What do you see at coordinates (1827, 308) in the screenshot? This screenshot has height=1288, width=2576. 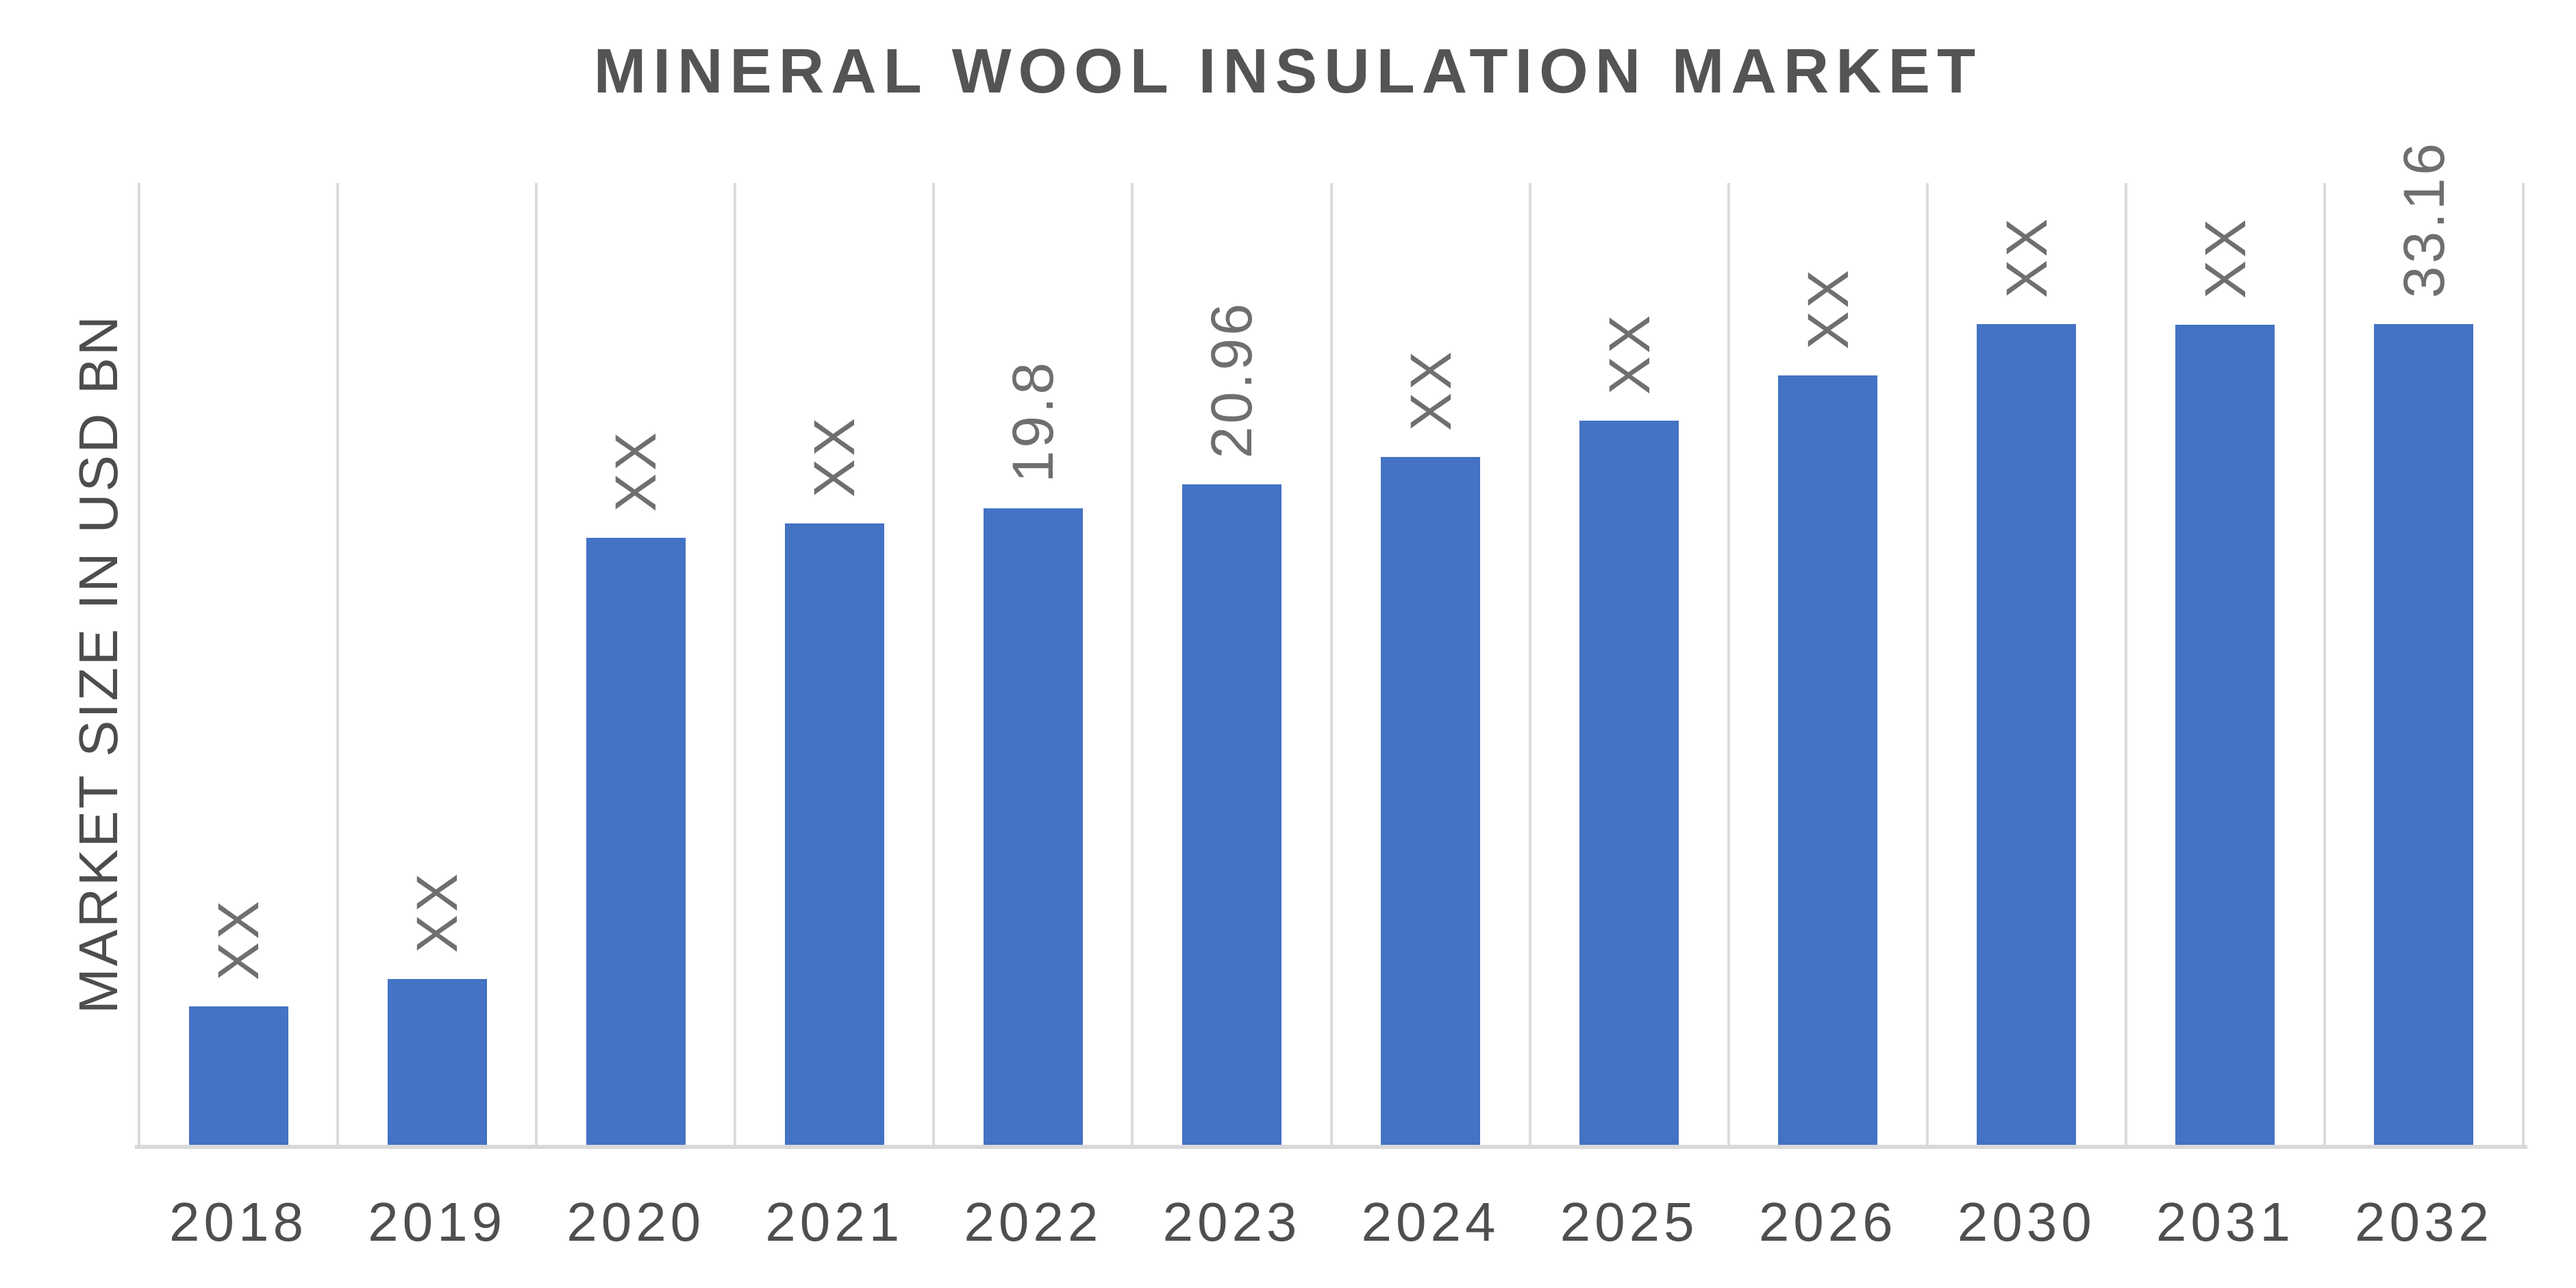 I see `bar-value-label-2026: XX` at bounding box center [1827, 308].